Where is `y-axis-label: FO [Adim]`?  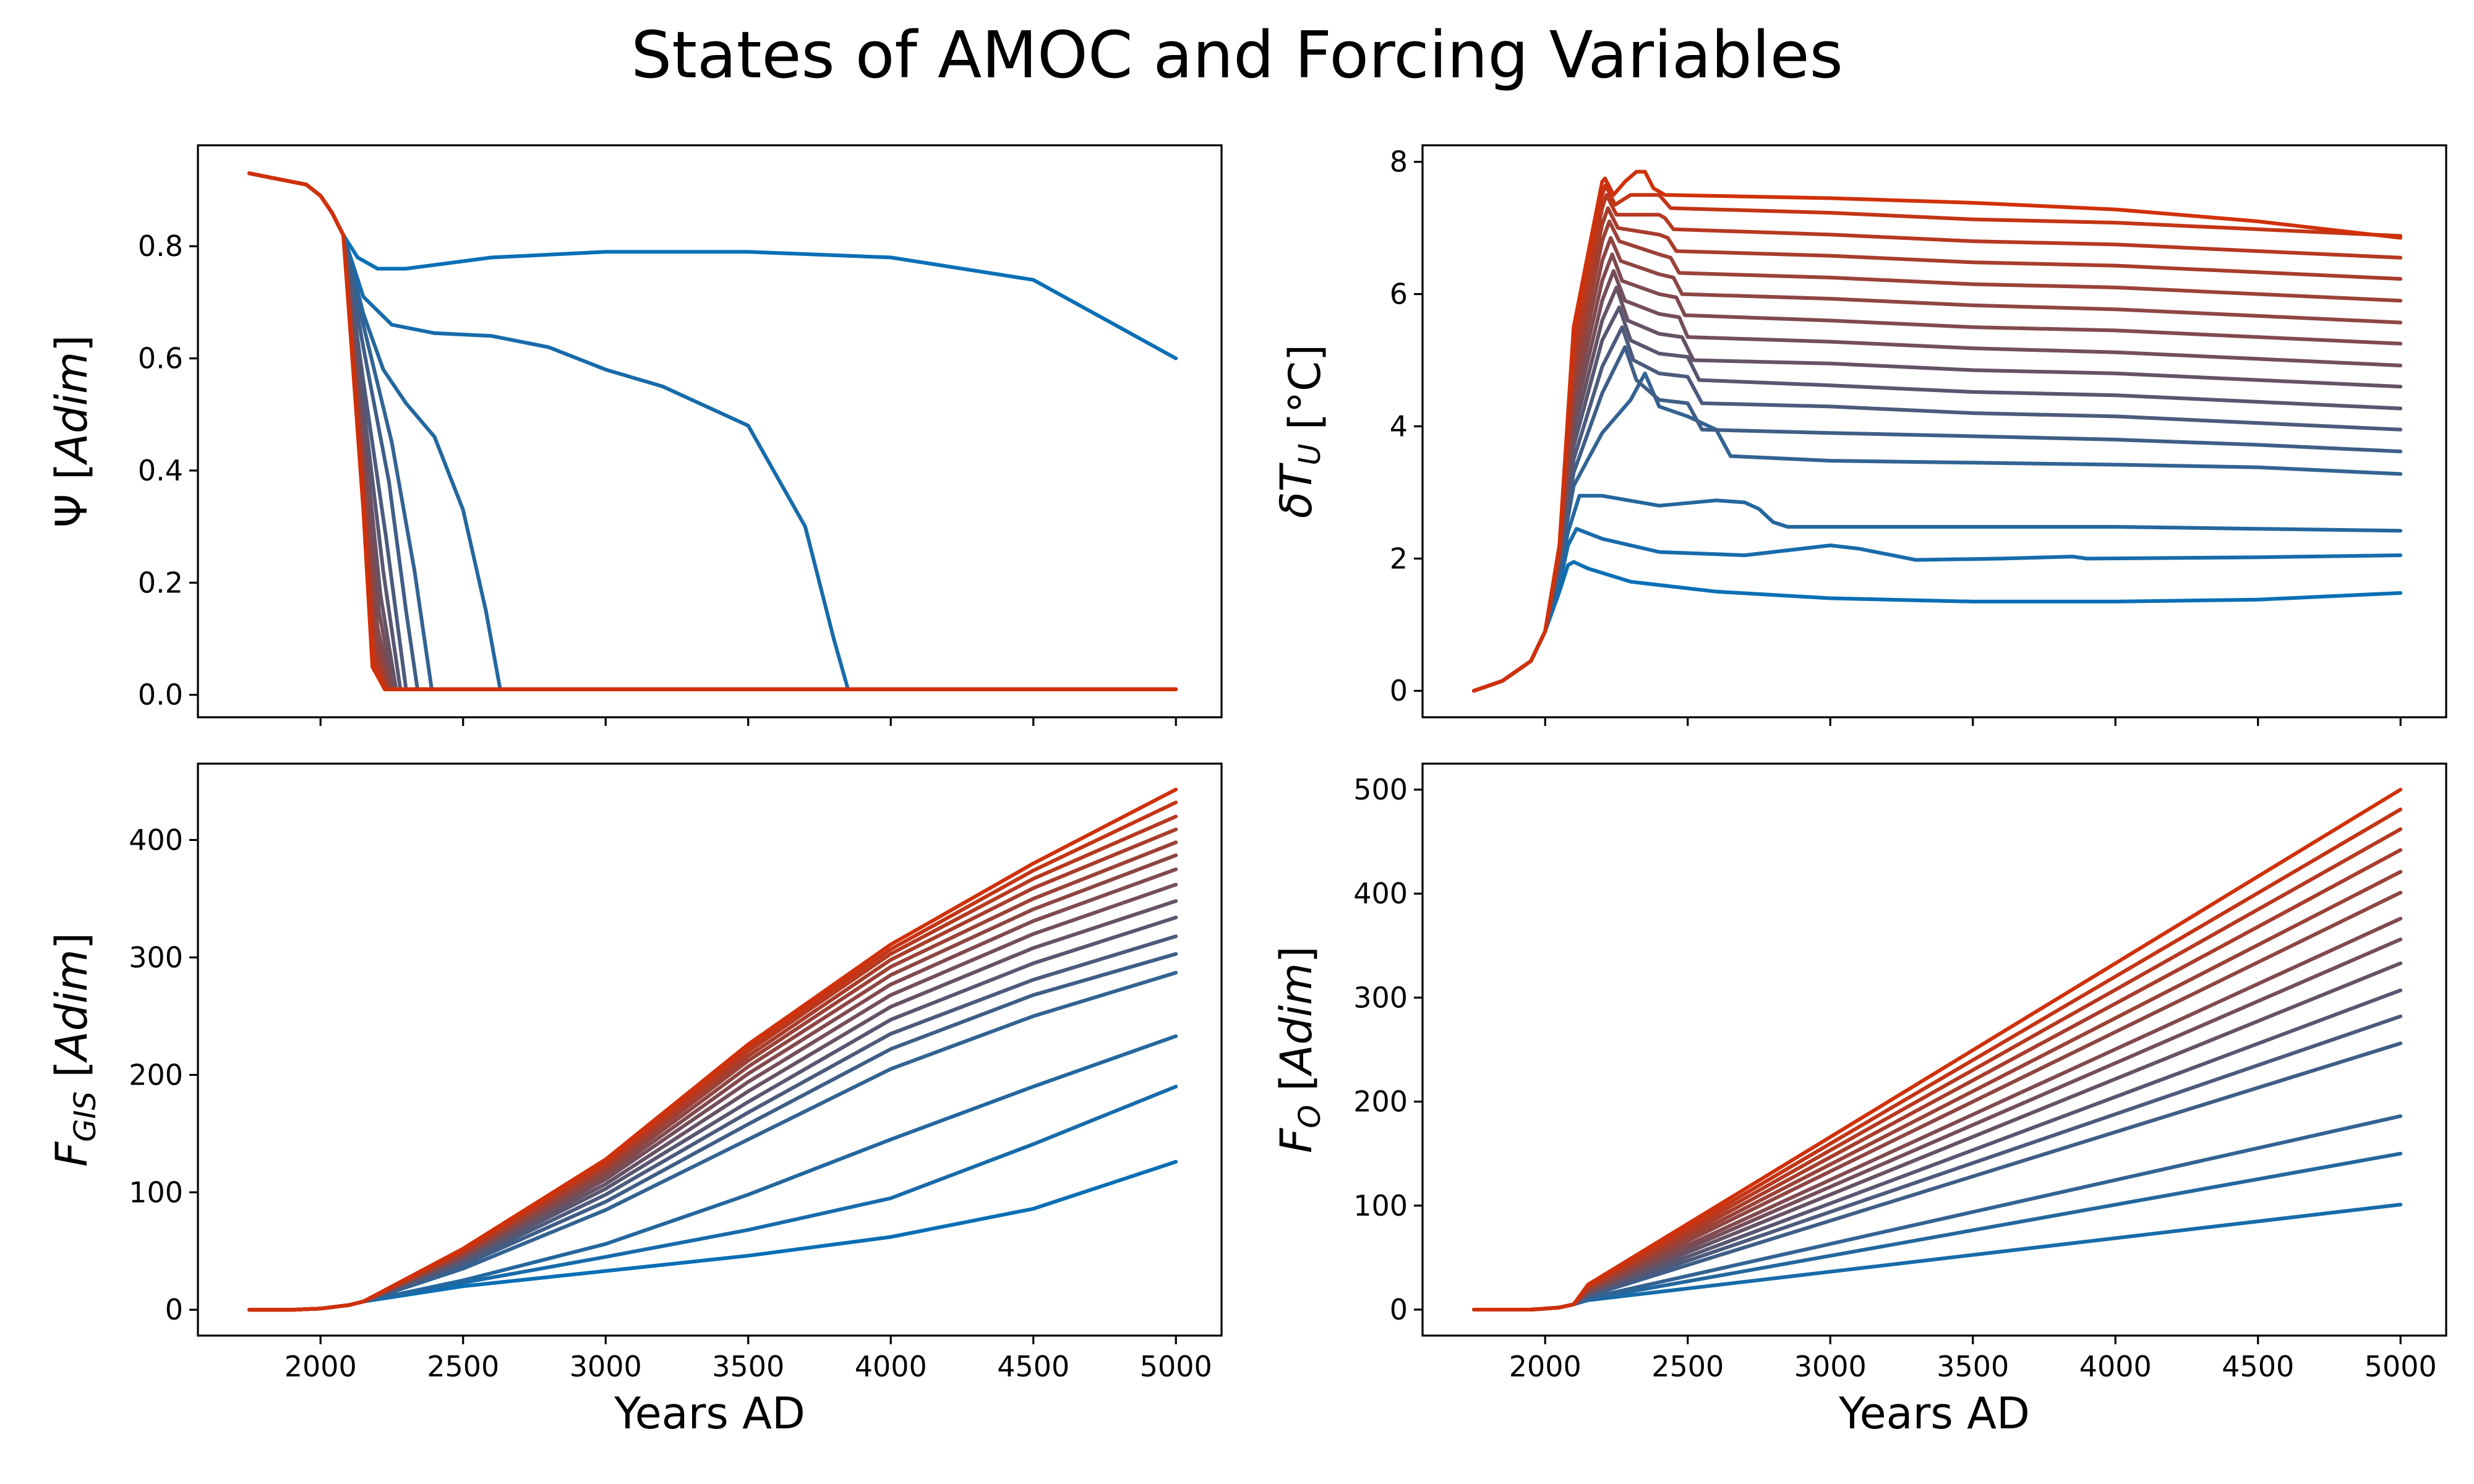 y-axis-label: FO [Adim] is located at coordinates (1299, 1049).